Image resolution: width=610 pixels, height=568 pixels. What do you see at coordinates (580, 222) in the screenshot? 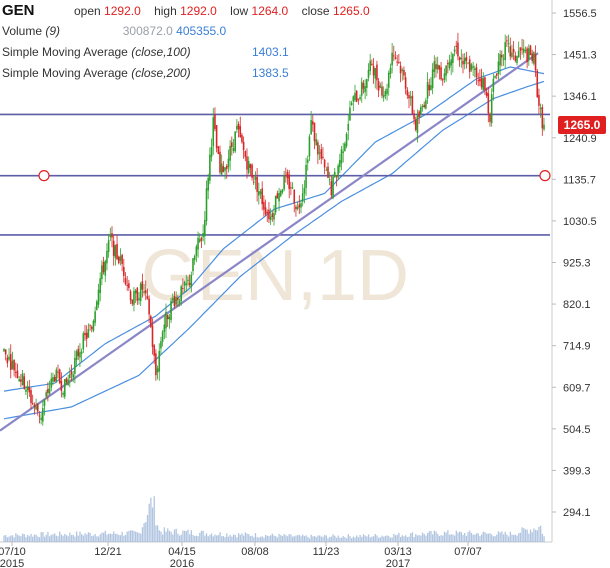
I see `y-tick-label: 1030.5` at bounding box center [580, 222].